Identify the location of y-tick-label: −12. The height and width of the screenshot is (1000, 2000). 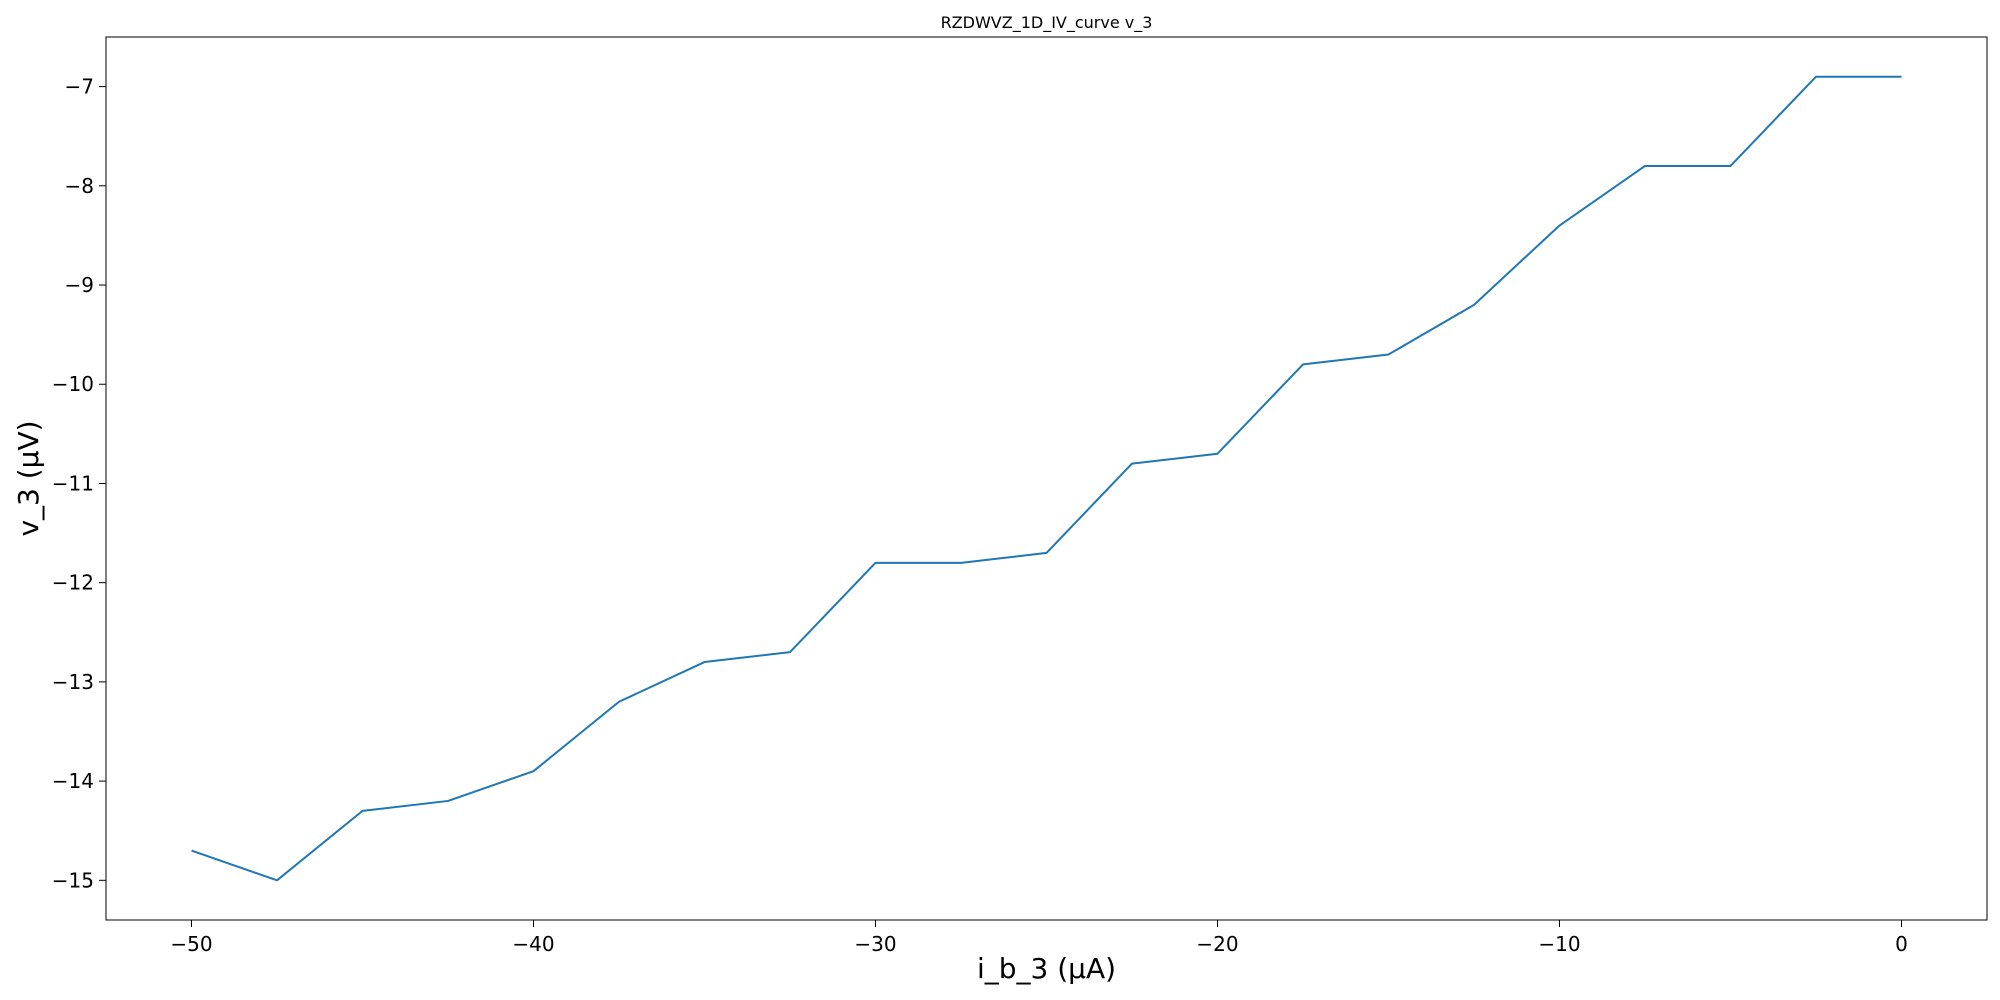
(73, 583).